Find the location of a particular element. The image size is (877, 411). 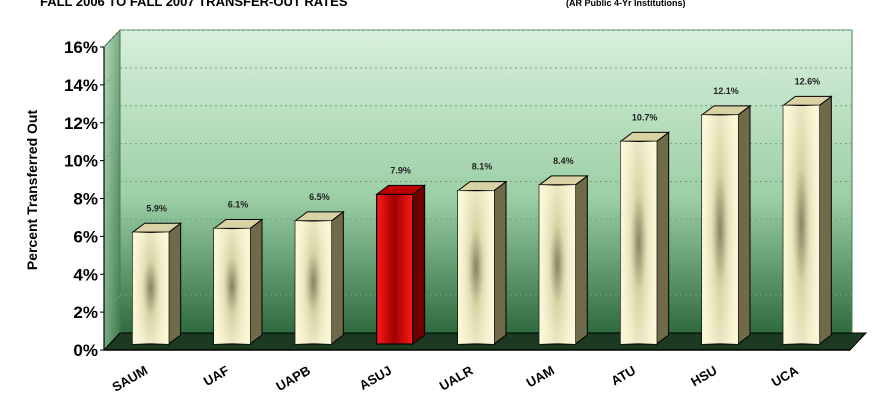

y-tick-label: 4% is located at coordinates (85, 274).